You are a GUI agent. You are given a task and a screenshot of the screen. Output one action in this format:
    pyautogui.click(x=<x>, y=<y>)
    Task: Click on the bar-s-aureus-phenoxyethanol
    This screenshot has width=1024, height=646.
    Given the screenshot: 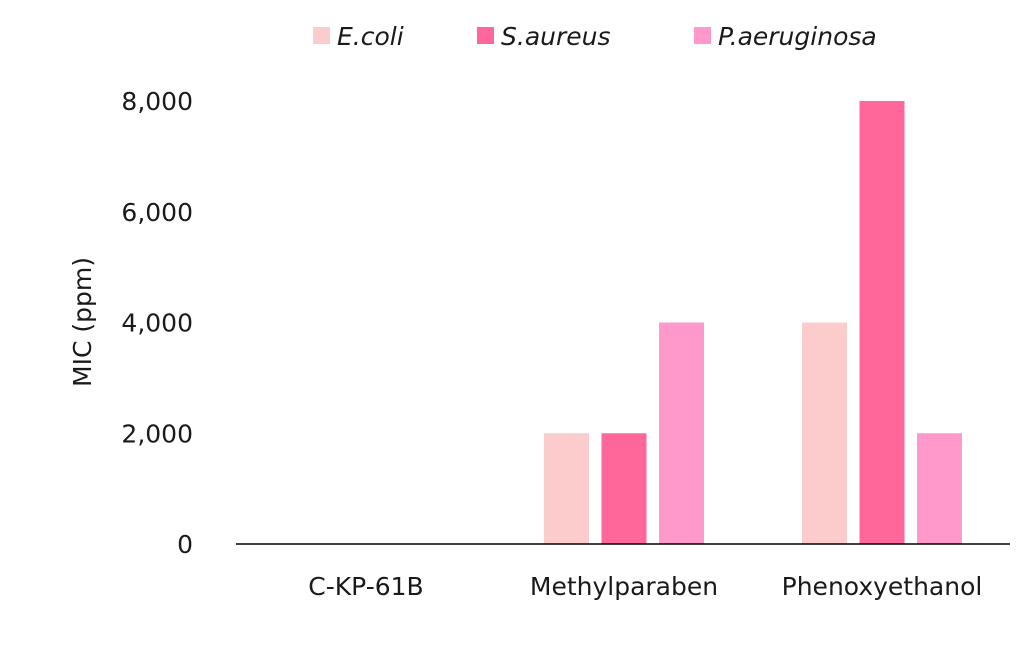 What is the action you would take?
    pyautogui.click(x=882, y=322)
    